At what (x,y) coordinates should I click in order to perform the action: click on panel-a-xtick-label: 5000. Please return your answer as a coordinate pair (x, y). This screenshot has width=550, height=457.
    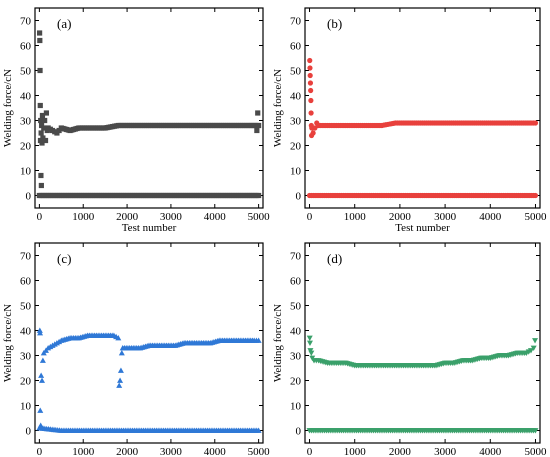
    Looking at the image, I should click on (259, 217).